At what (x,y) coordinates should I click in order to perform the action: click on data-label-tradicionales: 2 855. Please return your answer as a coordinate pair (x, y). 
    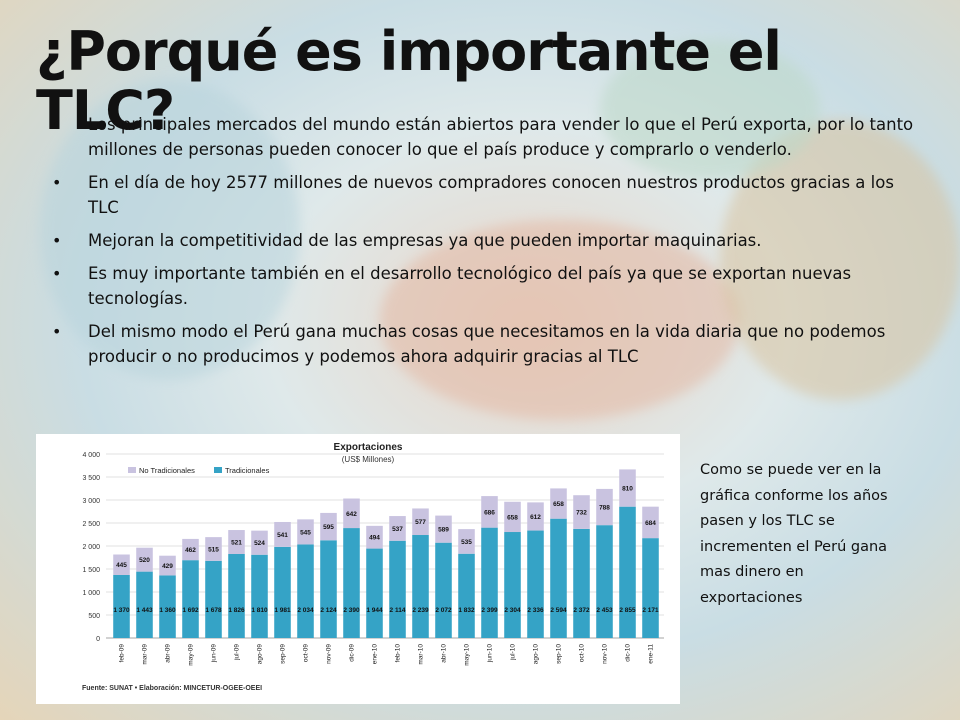
    Looking at the image, I should click on (627, 610).